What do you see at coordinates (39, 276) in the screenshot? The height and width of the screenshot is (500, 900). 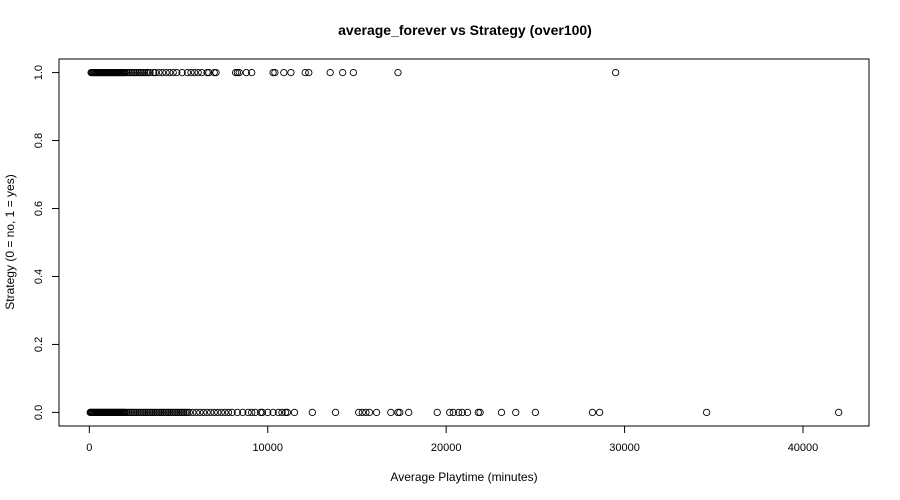 I see `y-tick-label: 0.4` at bounding box center [39, 276].